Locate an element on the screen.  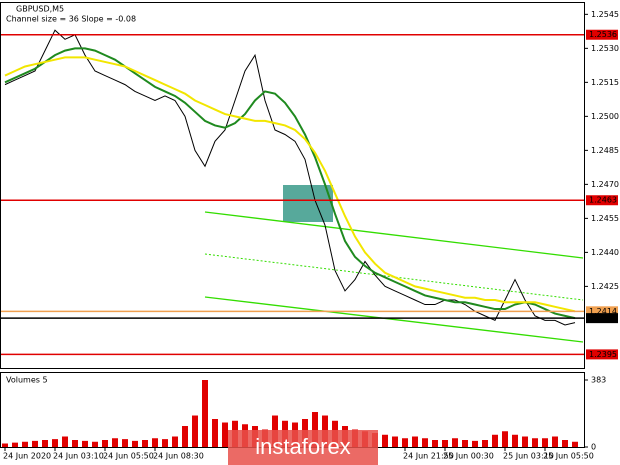
y-tick-label: 1.2470 is located at coordinates (605, 184).